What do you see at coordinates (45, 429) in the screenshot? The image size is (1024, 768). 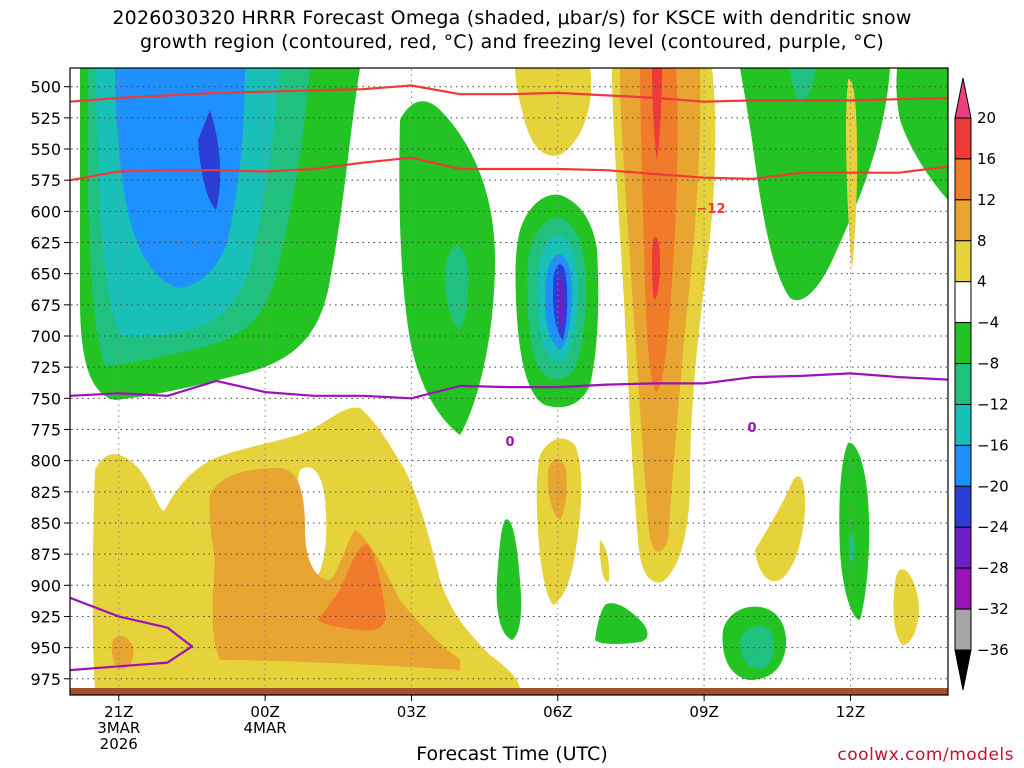 I see `y-tick-label-775: 775` at bounding box center [45, 429].